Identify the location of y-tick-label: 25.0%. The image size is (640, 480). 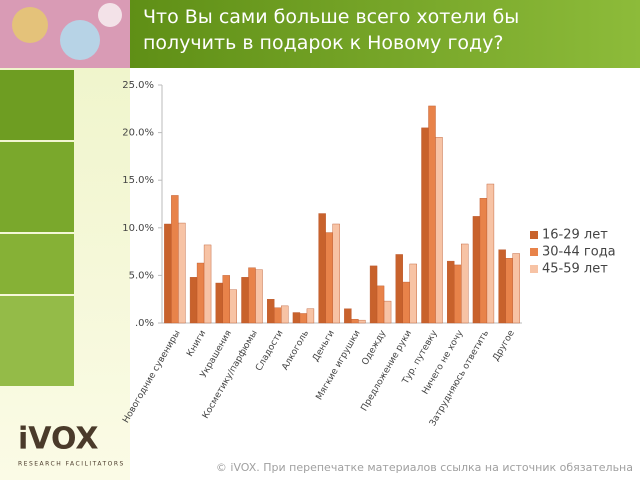
(138, 85).